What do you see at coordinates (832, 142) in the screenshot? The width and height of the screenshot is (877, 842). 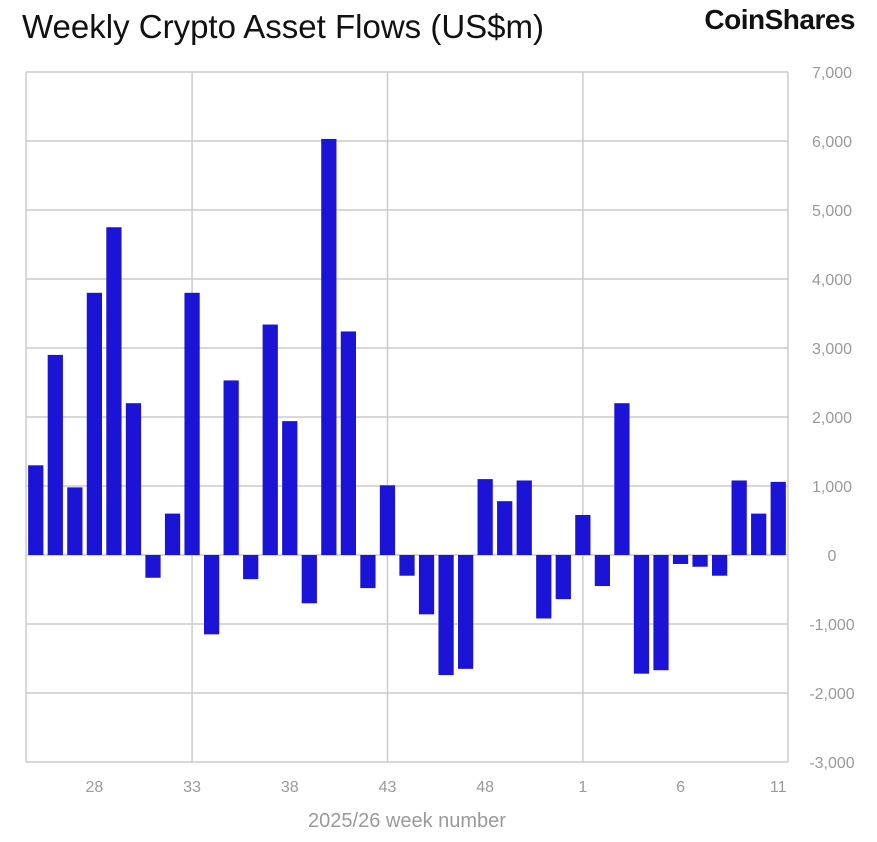 I see `y-tick-label: 6,000` at bounding box center [832, 142].